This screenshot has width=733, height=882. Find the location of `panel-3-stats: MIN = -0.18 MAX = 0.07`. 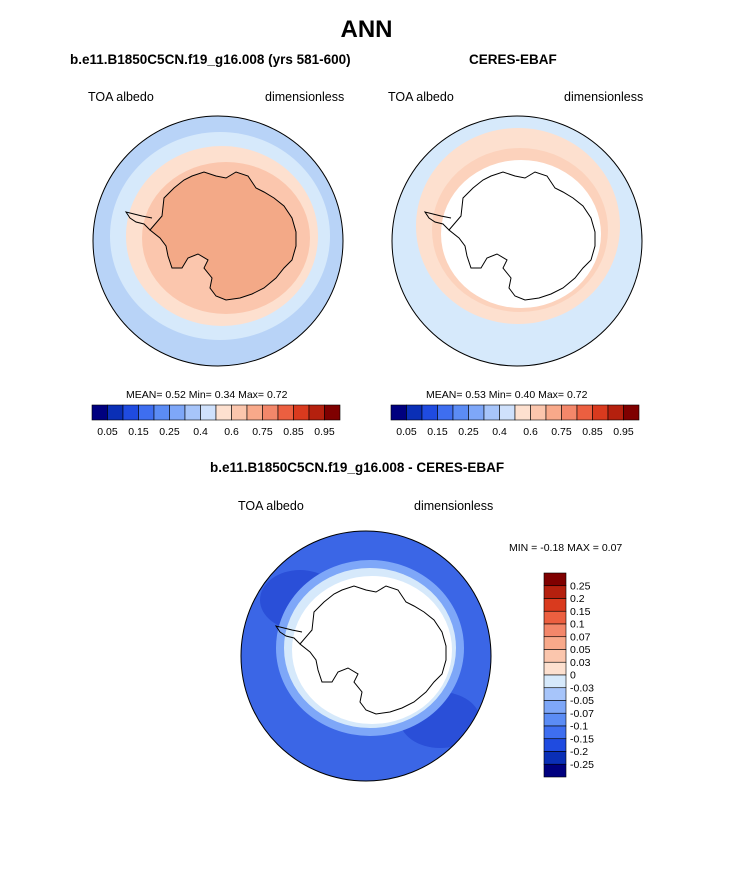

panel-3-stats: MIN = -0.18 MAX = 0.07 is located at coordinates (565, 548).